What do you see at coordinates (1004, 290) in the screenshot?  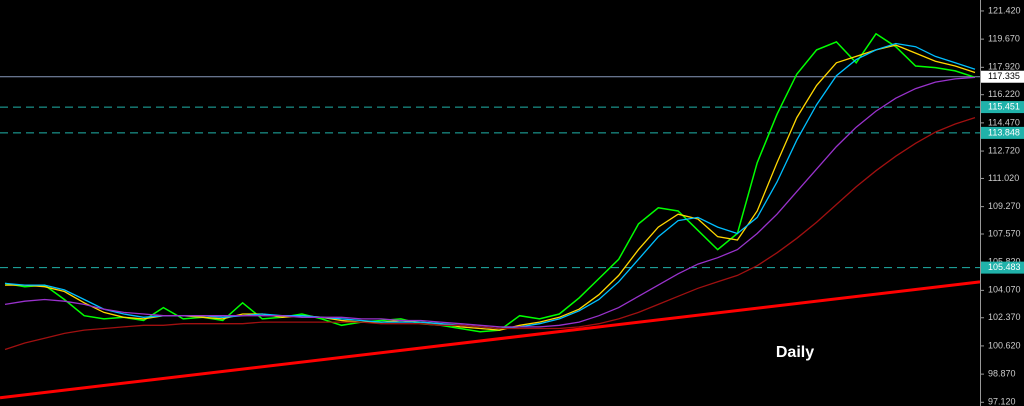 I see `y-tick-label: 104.070` at bounding box center [1004, 290].